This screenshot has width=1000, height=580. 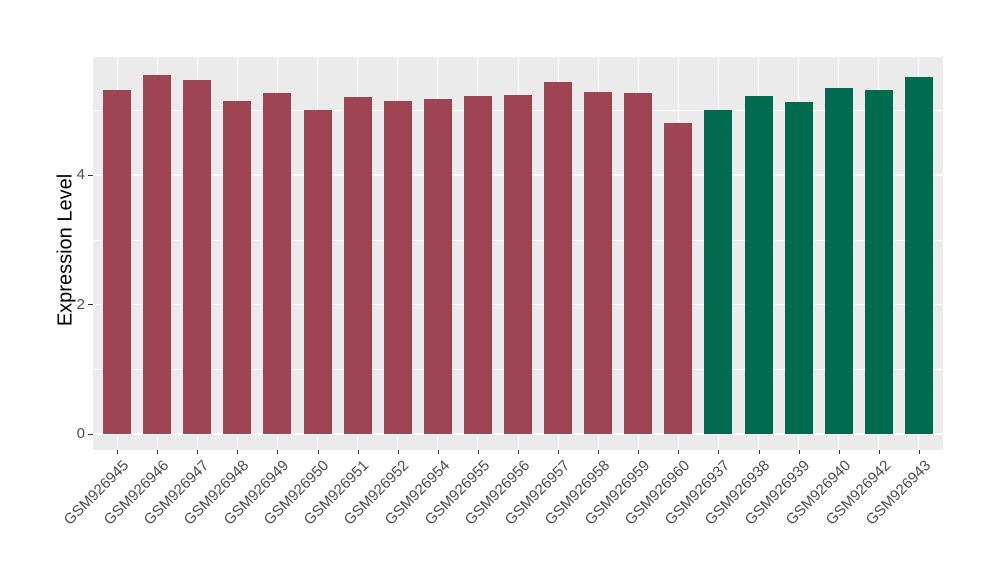 I want to click on bar-GSM926954, so click(x=437, y=266).